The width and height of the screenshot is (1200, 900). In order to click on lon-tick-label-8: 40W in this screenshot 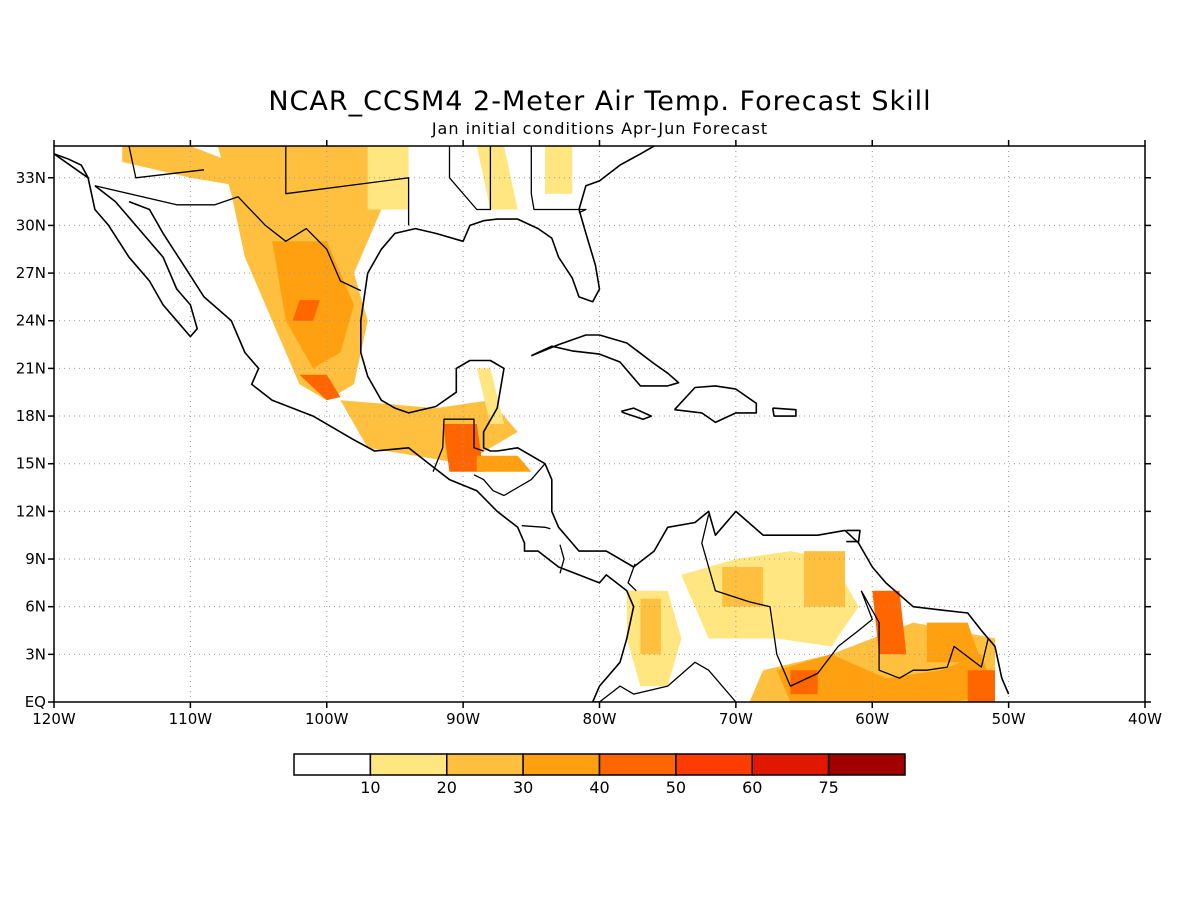, I will do `click(1145, 719)`.